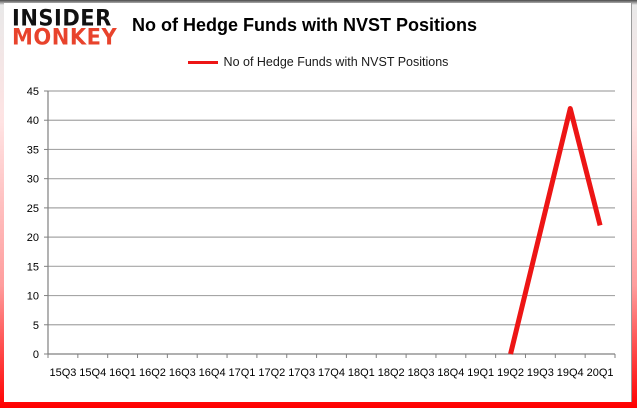  Describe the element at coordinates (540, 373) in the screenshot. I see `x-axis-label: 19Q3` at that location.